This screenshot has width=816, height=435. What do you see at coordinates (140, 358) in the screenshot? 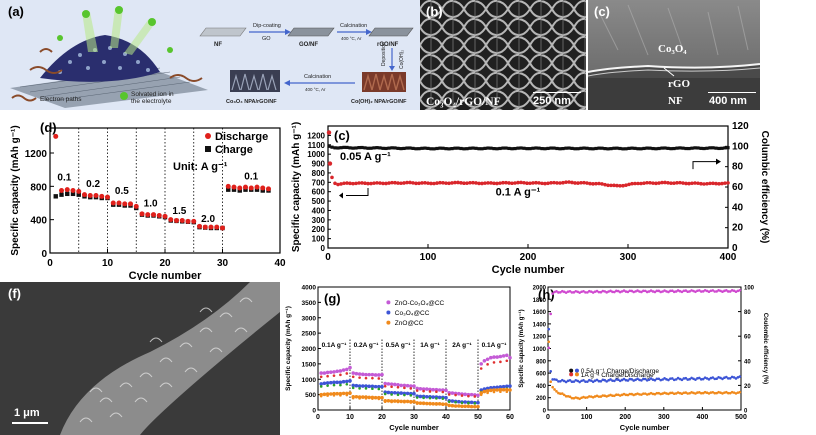
I see `sem-image-f: 1 μm` at bounding box center [140, 358].